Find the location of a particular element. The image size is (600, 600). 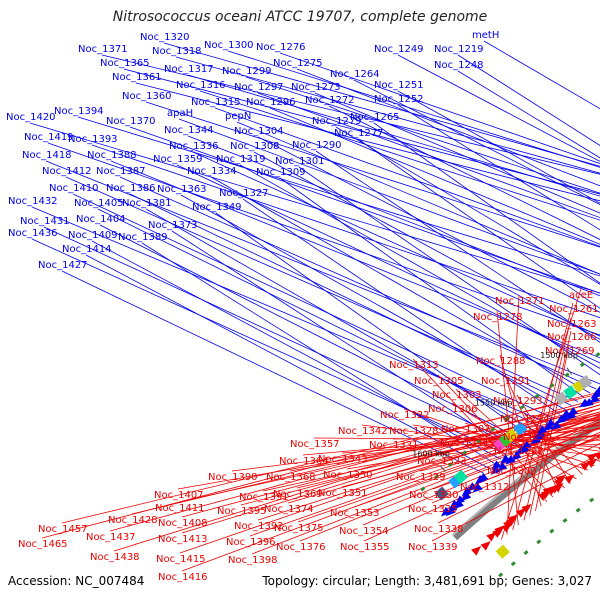

reverse-gene-label: Noc_1342 is located at coordinates (363, 431).